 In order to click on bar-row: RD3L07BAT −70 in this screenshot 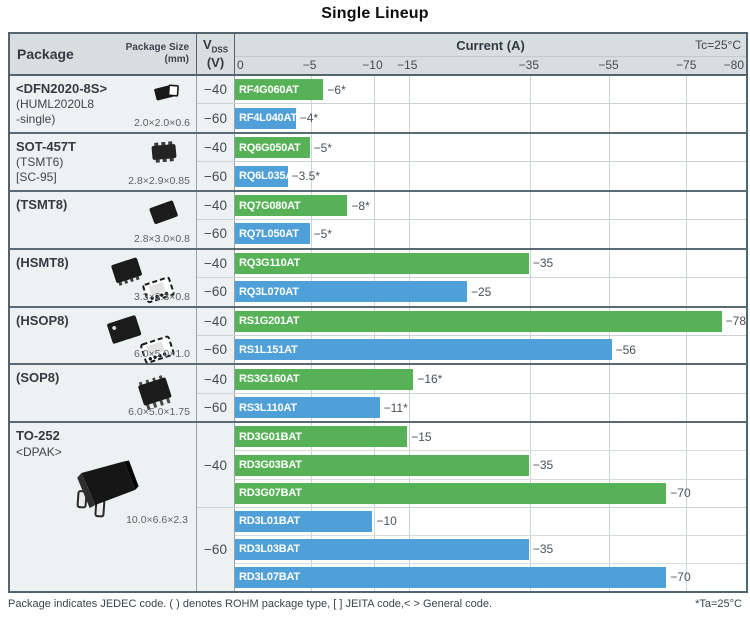, I will do `click(490, 577)`.